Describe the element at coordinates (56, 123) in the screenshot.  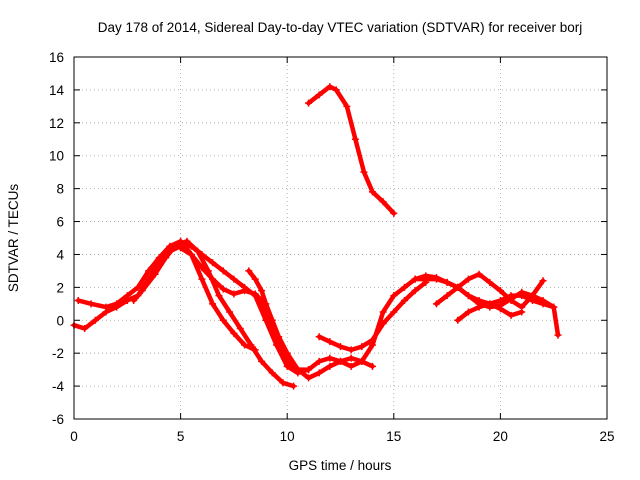
I see `y-tick-label: 12` at that location.